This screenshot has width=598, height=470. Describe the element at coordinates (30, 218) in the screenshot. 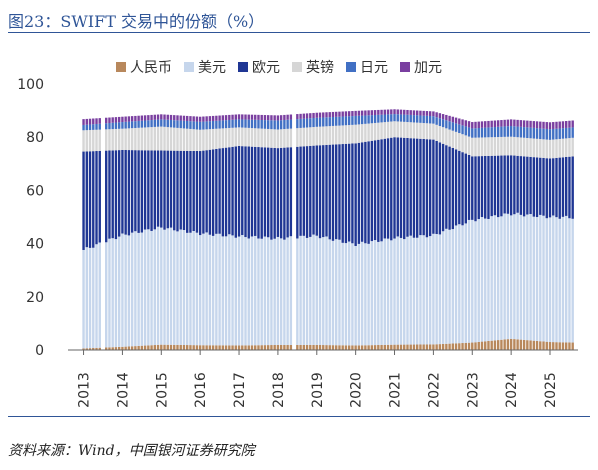

I see `y-axis: 0 20 40 60 80 100` at that location.